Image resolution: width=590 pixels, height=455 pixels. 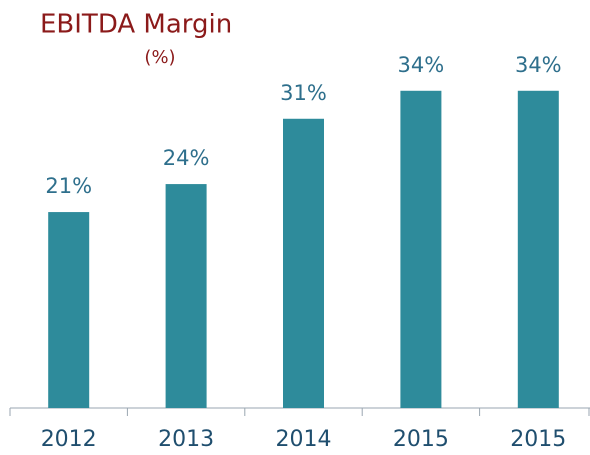 I want to click on x-tick-label: 2013, so click(x=186, y=439).